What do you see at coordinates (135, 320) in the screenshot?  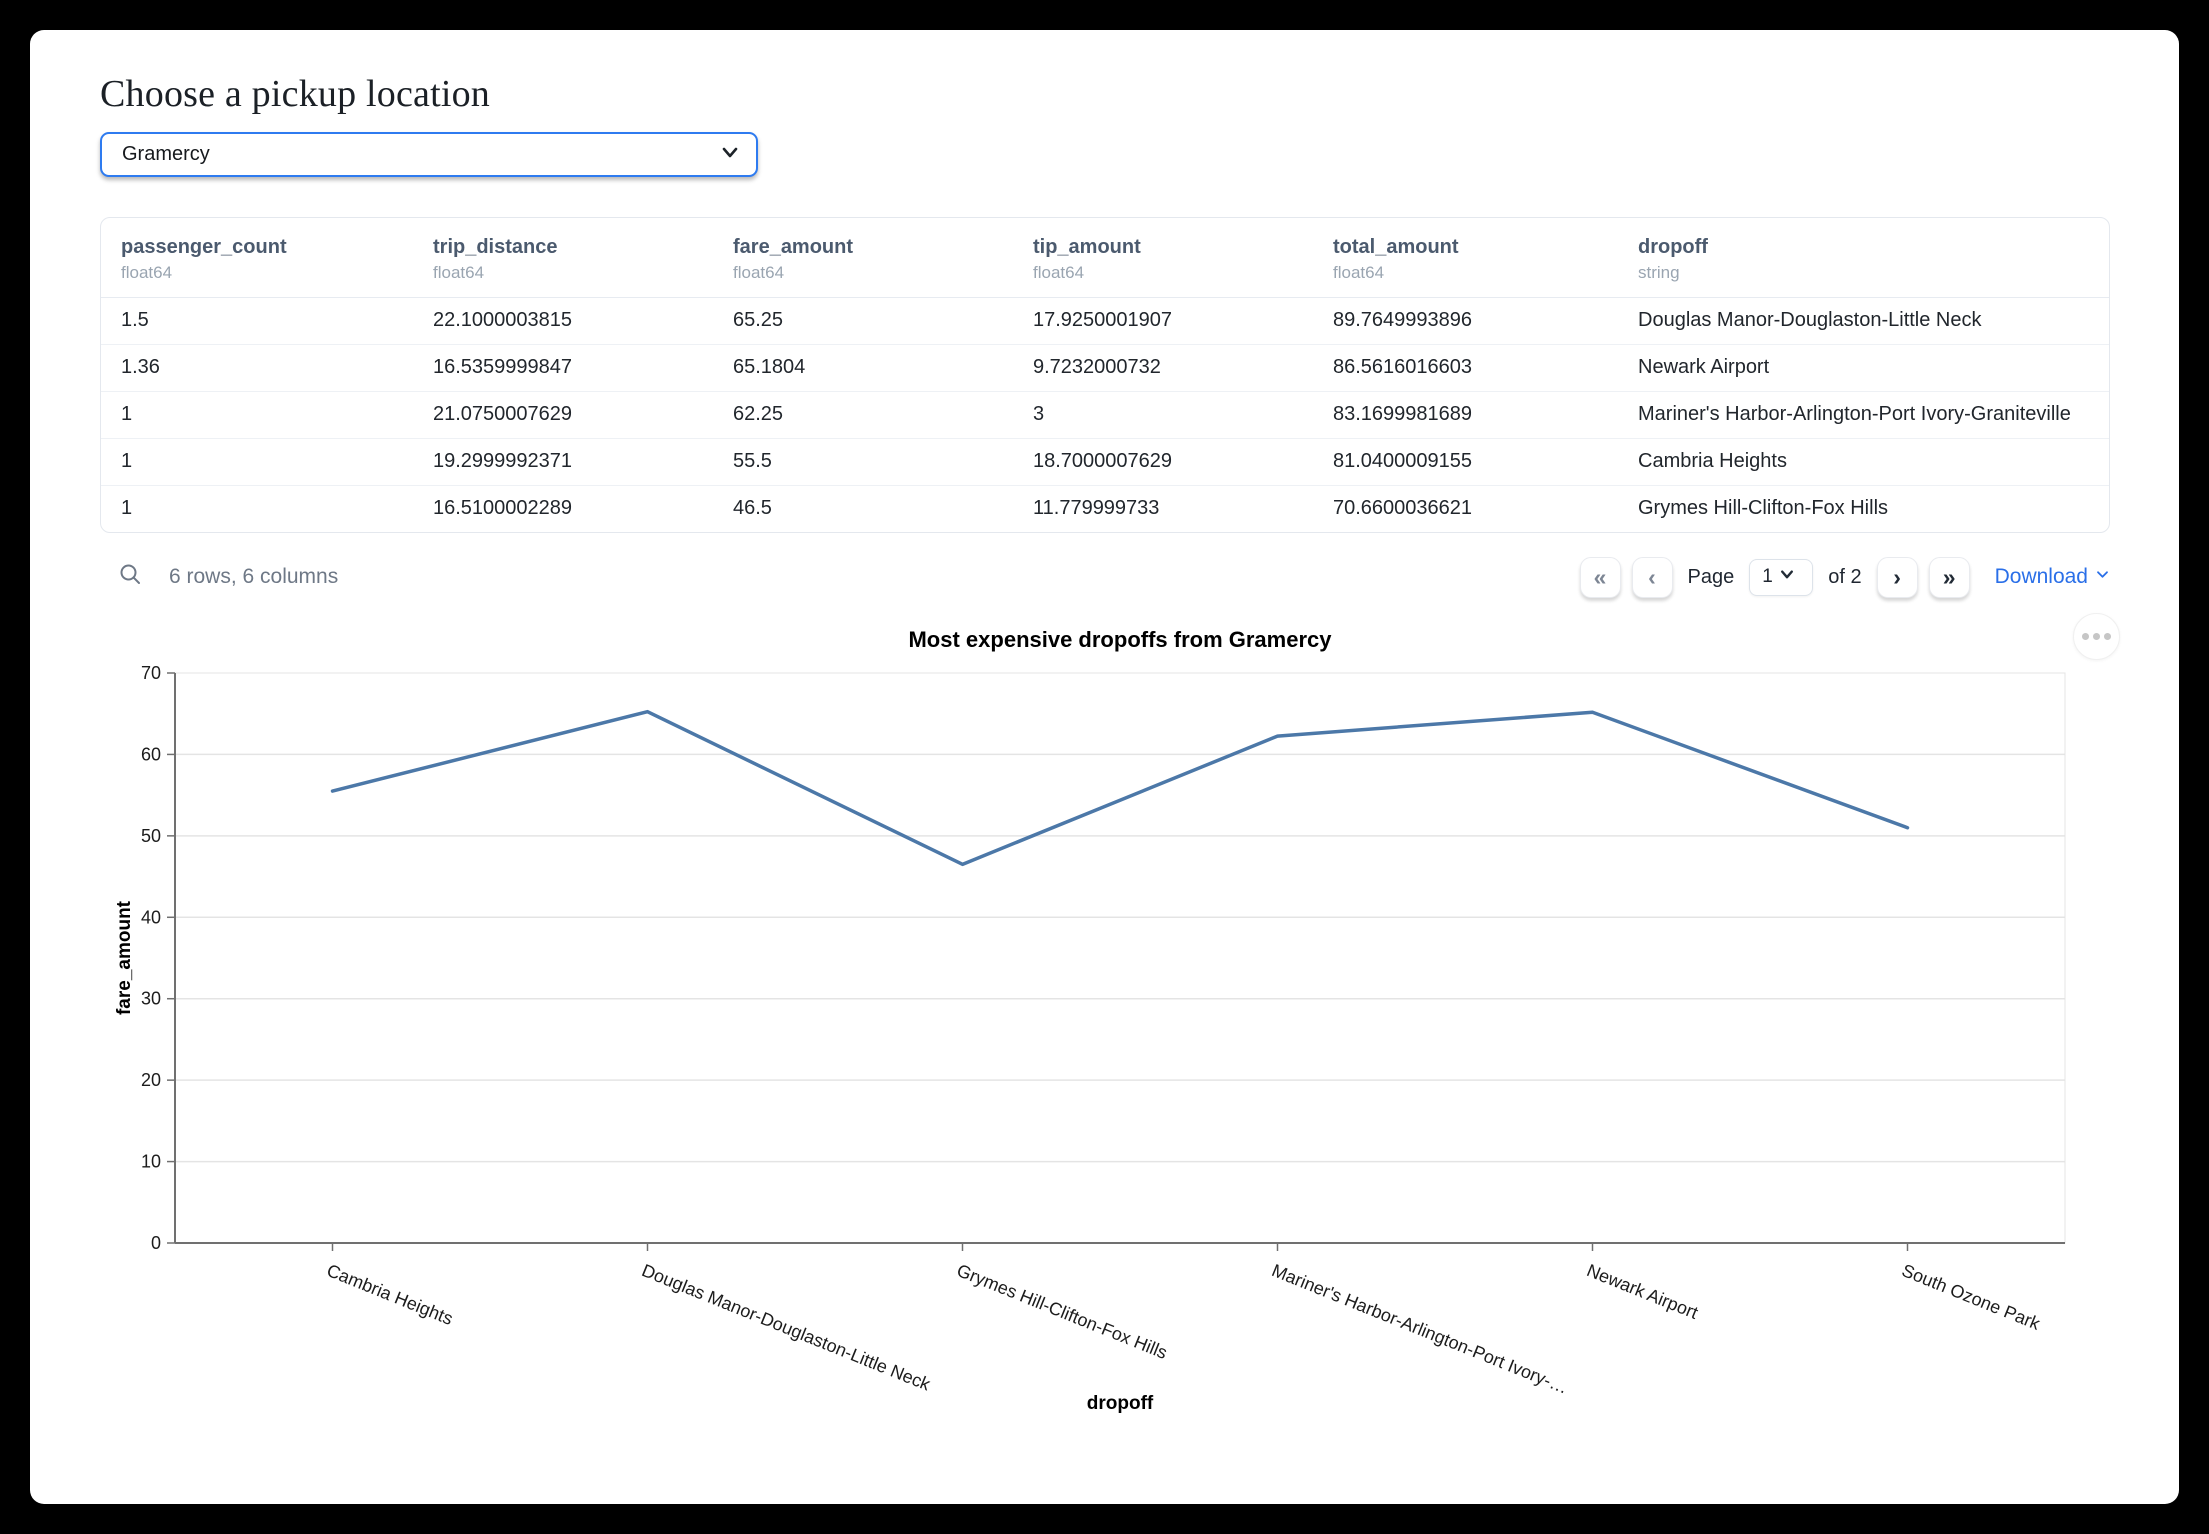 I see `table-cell: 1.5` at bounding box center [135, 320].